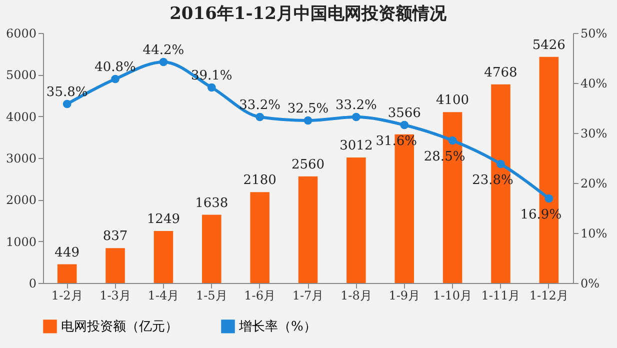 Image resolution: width=617 pixels, height=348 pixels. What do you see at coordinates (21, 33) in the screenshot?
I see `y-tick-label: 6000` at bounding box center [21, 33].